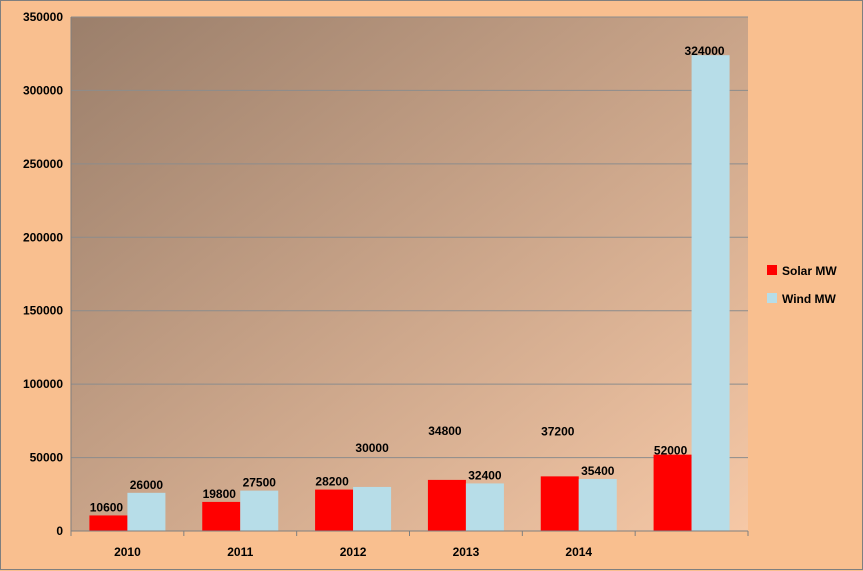  I want to click on data-label: 34800, so click(445, 431).